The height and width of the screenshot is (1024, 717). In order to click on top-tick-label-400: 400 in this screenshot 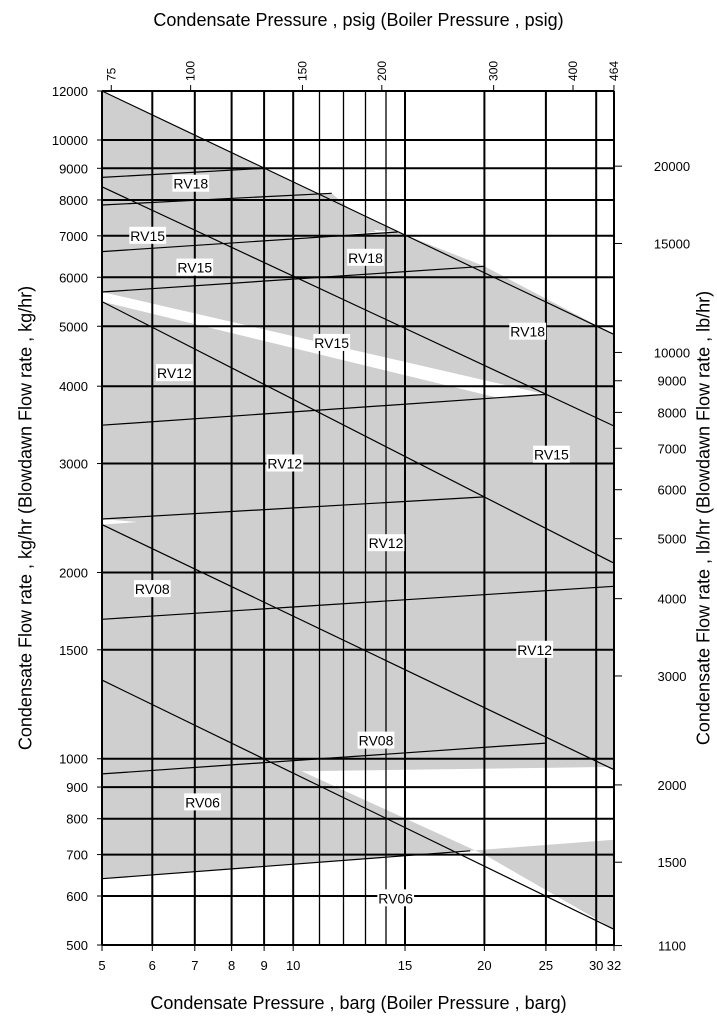, I will do `click(573, 71)`.